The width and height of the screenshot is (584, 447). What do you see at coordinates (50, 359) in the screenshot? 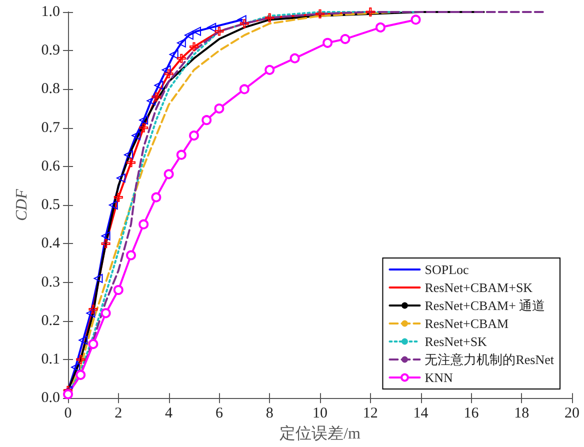
I see `y-tick-label: 0.1` at bounding box center [50, 359].